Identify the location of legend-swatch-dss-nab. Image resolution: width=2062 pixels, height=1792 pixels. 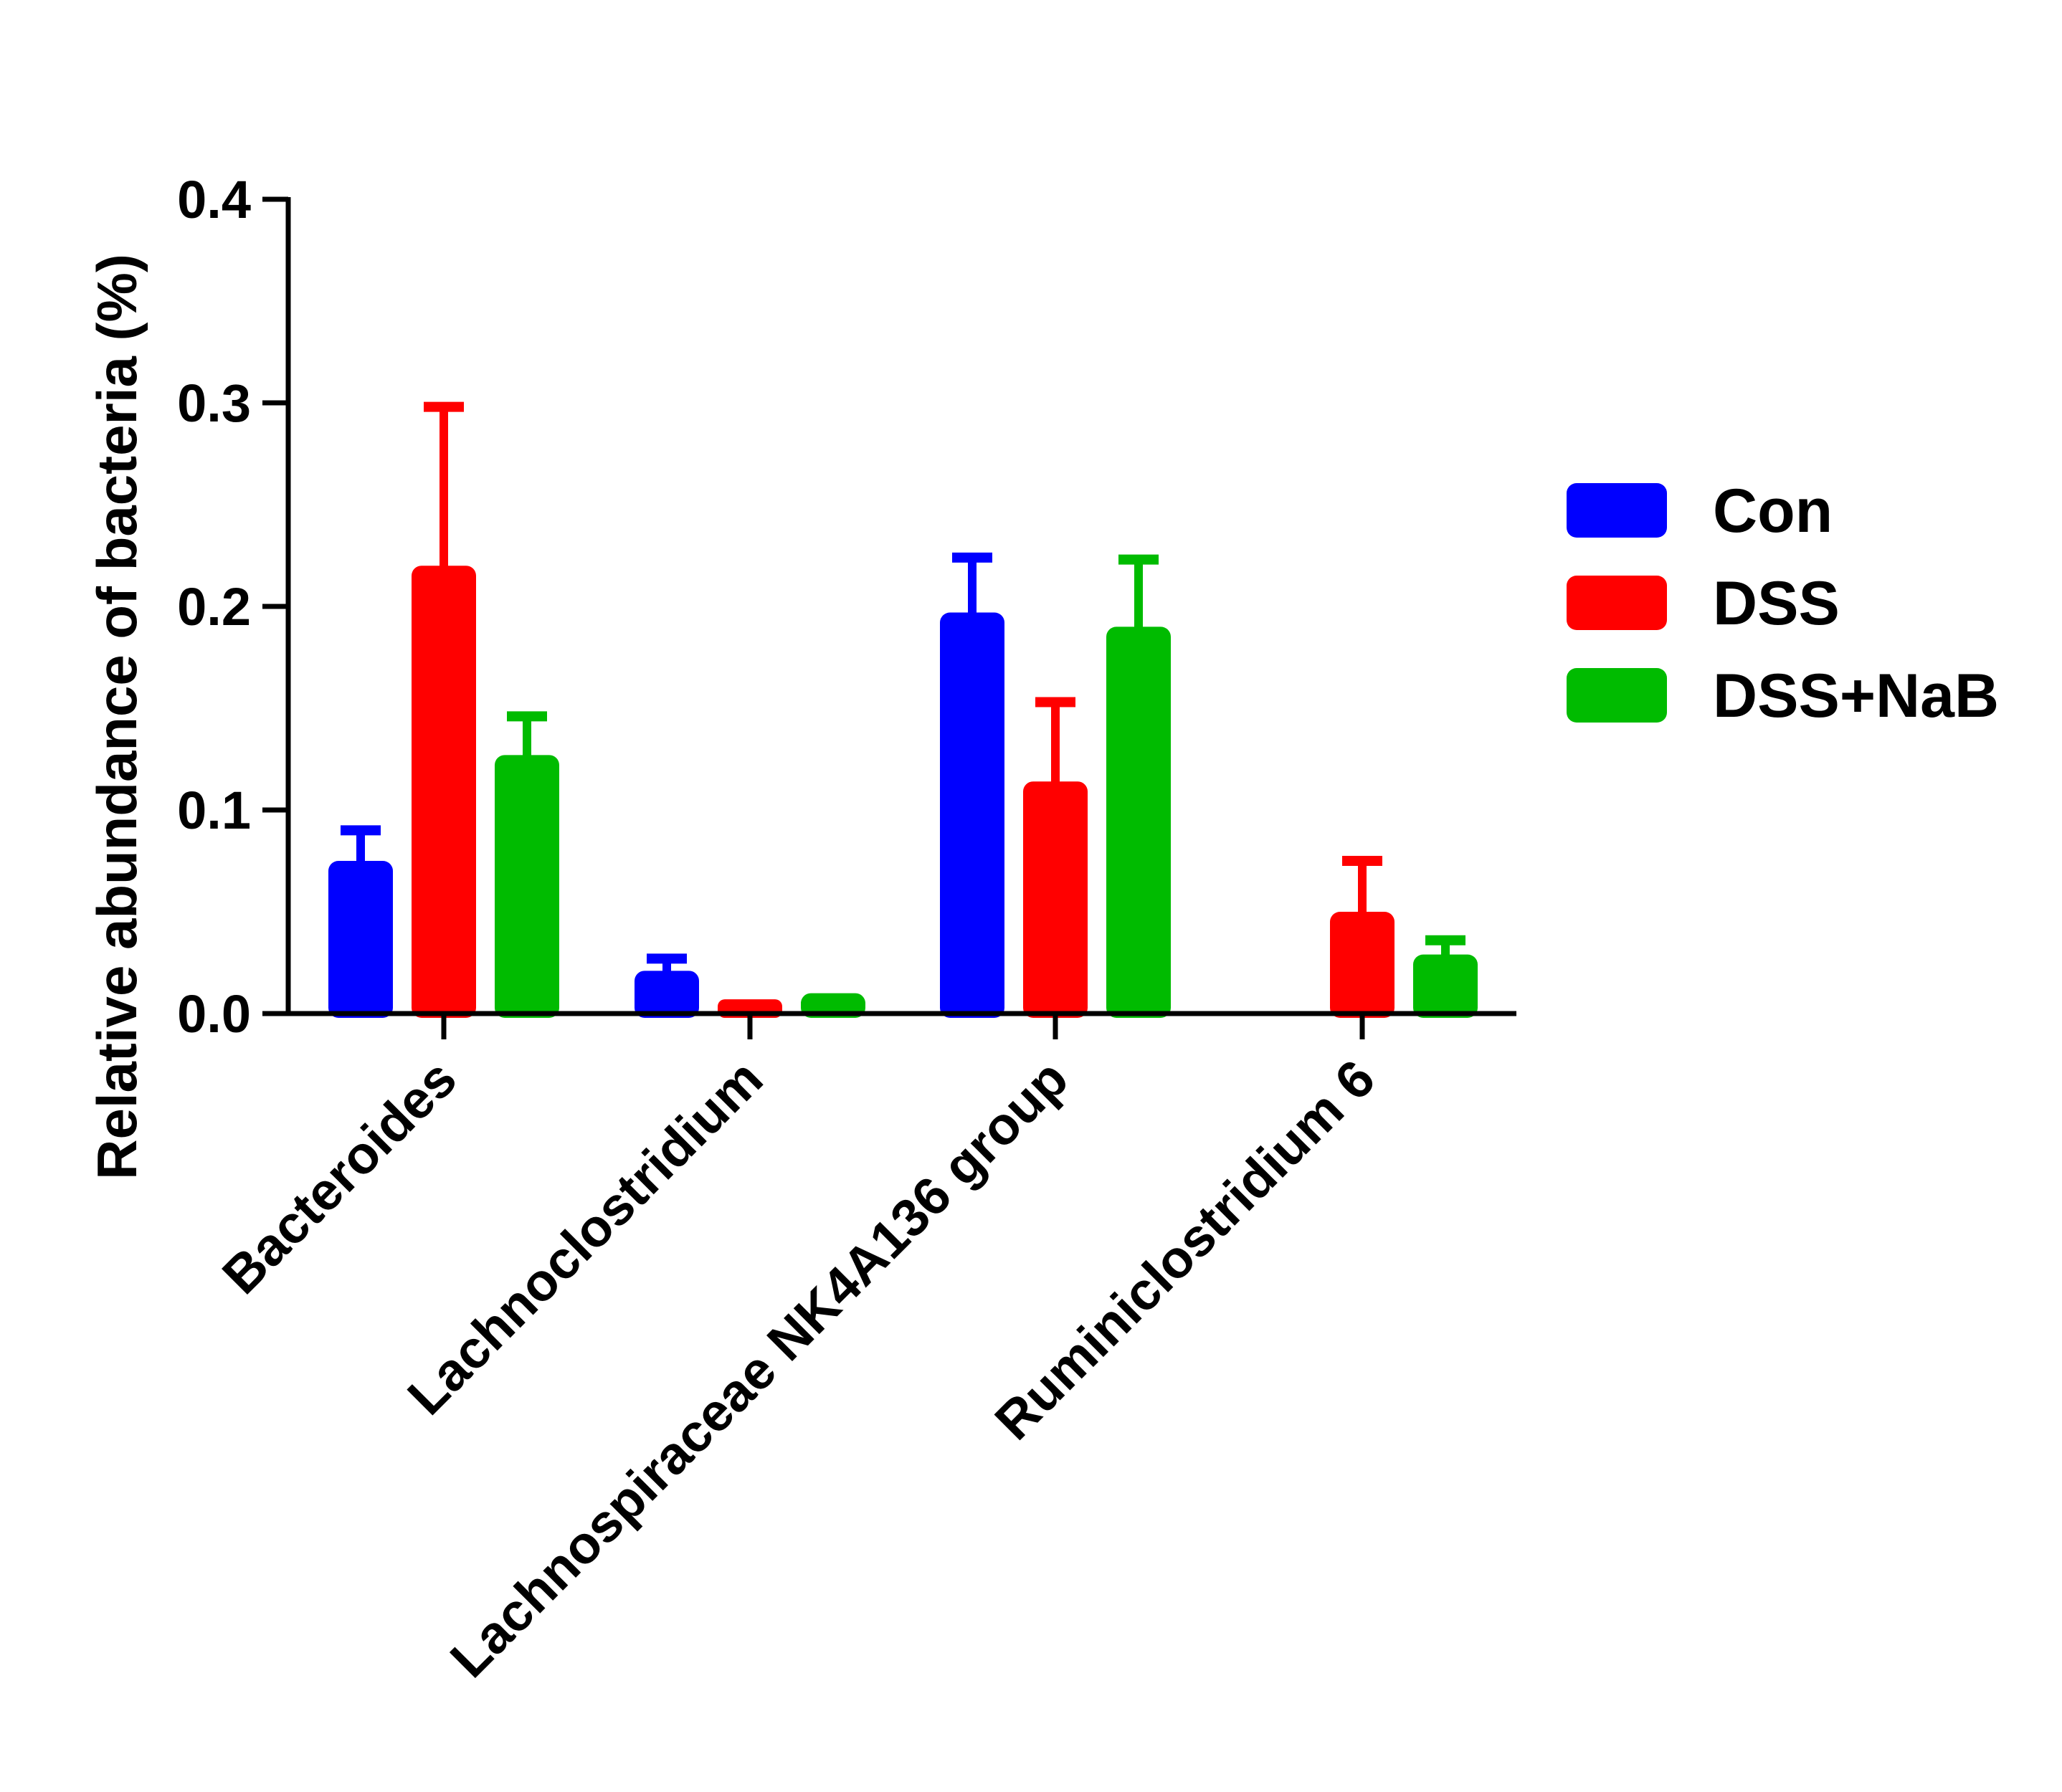
(1617, 695).